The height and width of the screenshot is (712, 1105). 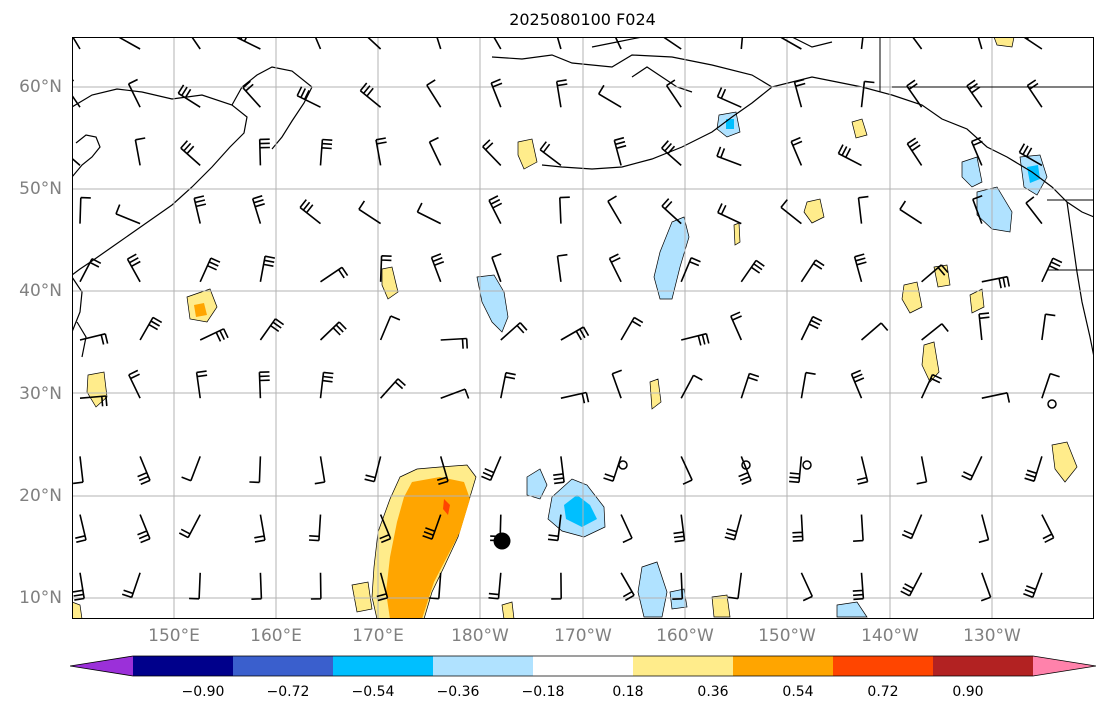 What do you see at coordinates (628, 692) in the screenshot?
I see `colorbar-label: 0.18` at bounding box center [628, 692].